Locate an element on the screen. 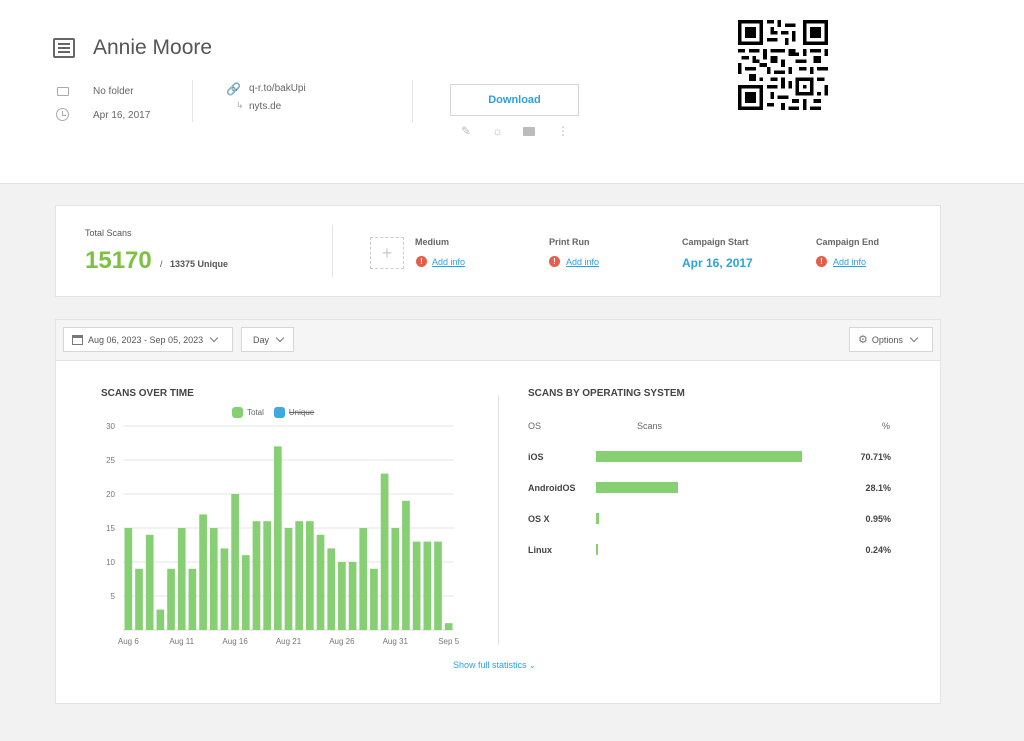  clock-icon is located at coordinates (62, 114).